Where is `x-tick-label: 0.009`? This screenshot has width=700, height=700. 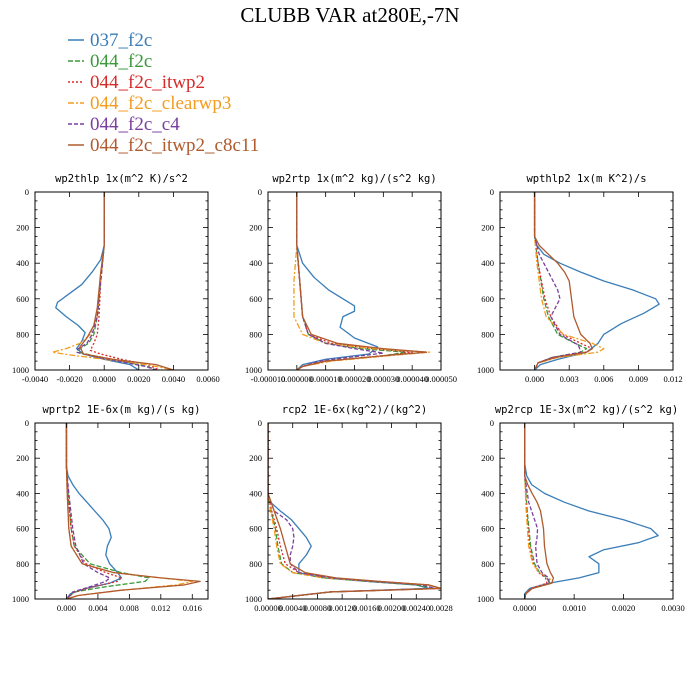
x-tick-label: 0.009 is located at coordinates (638, 379).